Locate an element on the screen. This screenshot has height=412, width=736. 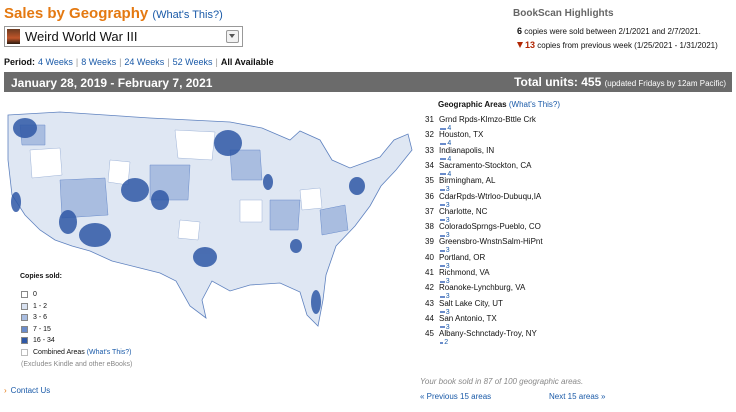
area-rank: 41 is located at coordinates (429, 272).